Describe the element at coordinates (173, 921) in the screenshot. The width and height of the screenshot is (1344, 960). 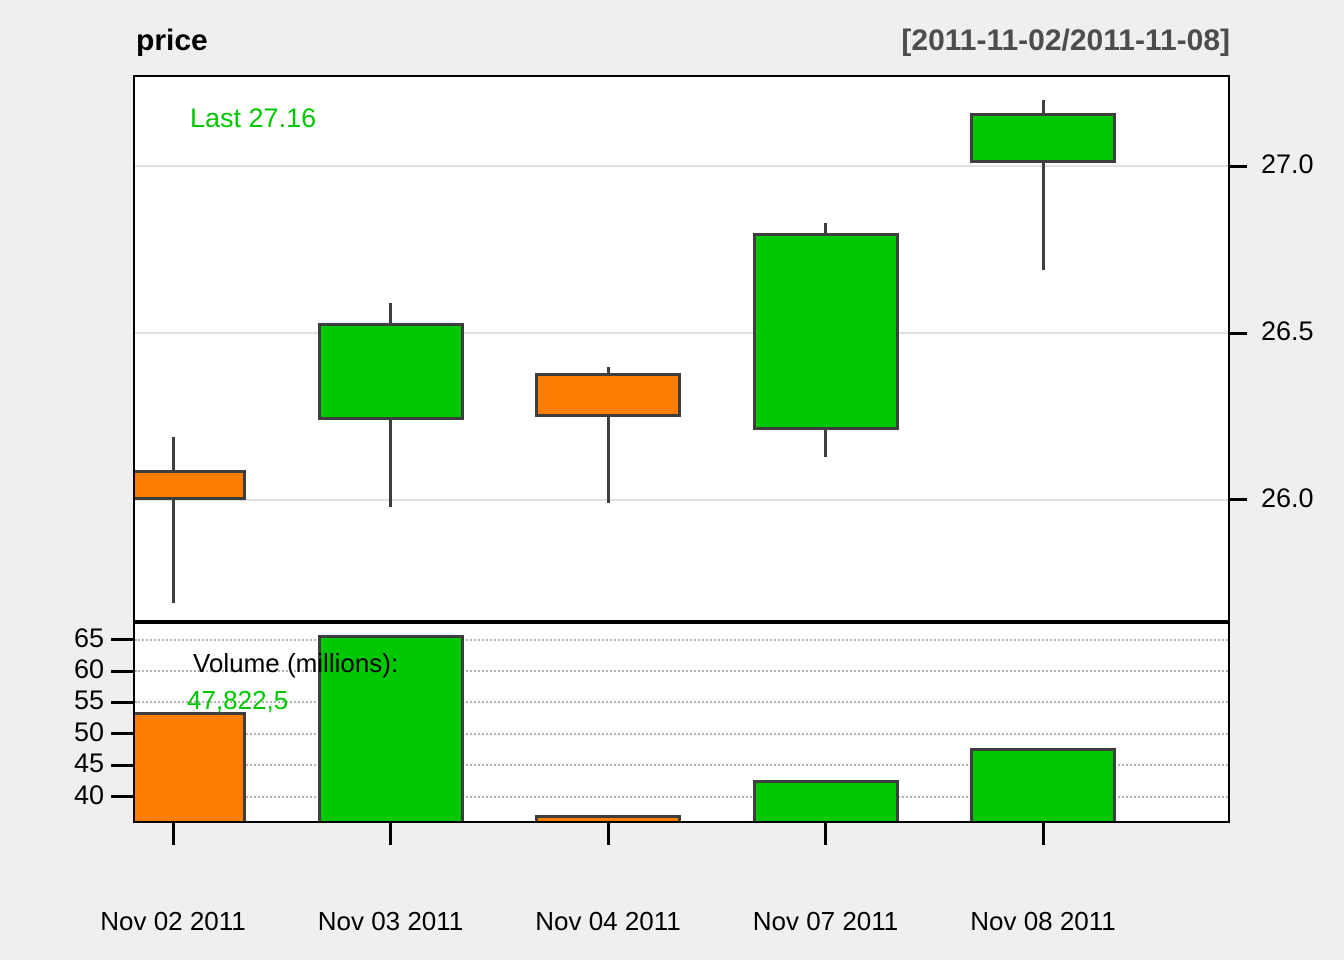
I see `x-axis-tick-label: Nov 02 2011` at that location.